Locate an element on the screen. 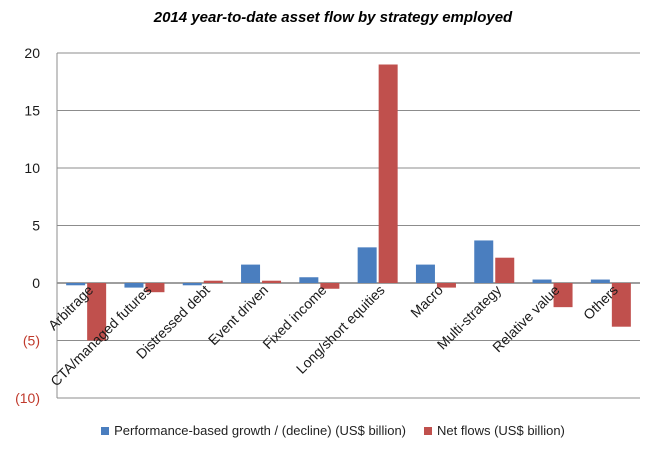  x-tick-label: Macro is located at coordinates (426, 301).